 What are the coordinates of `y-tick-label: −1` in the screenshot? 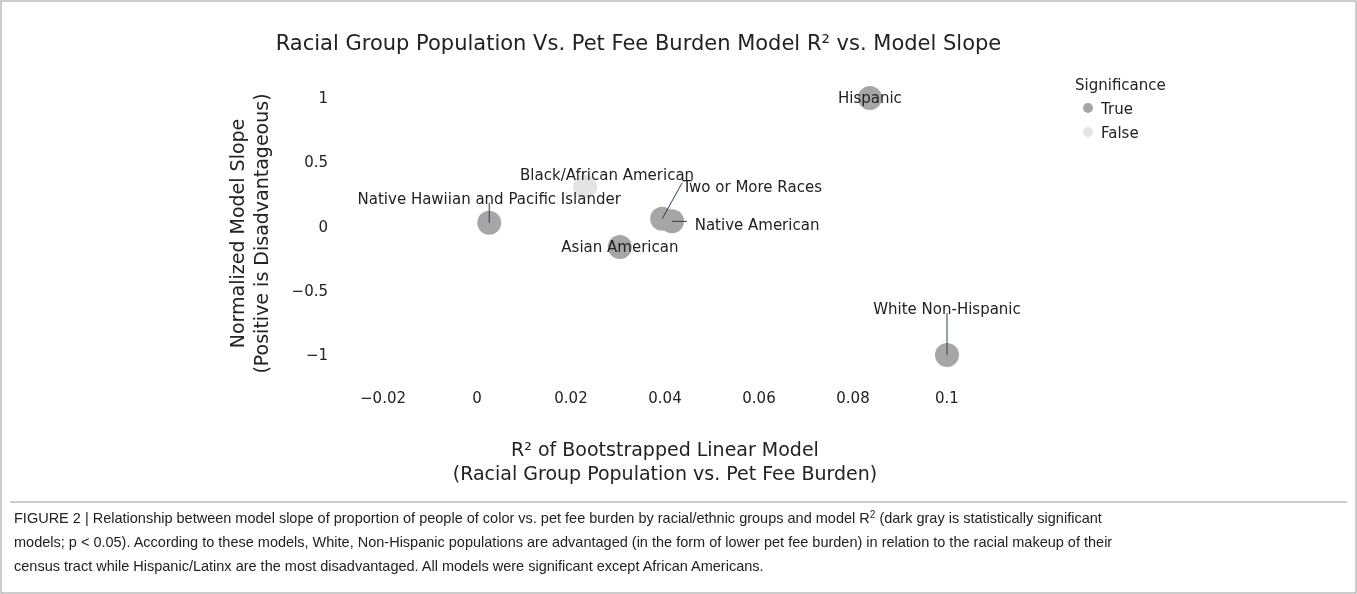 It's located at (316, 355).